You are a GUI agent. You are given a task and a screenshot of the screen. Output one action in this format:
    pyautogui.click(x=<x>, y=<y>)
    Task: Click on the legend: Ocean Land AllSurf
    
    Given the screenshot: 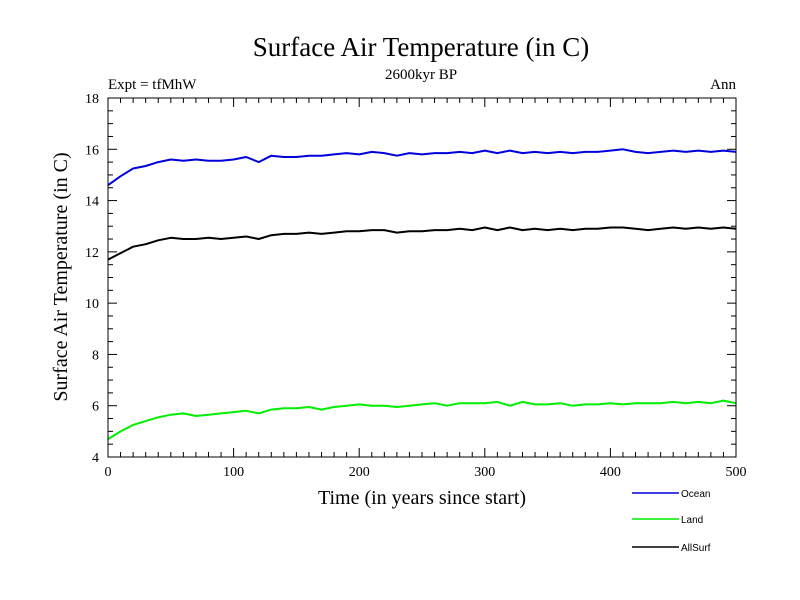 What is the action you would take?
    pyautogui.click(x=671, y=521)
    